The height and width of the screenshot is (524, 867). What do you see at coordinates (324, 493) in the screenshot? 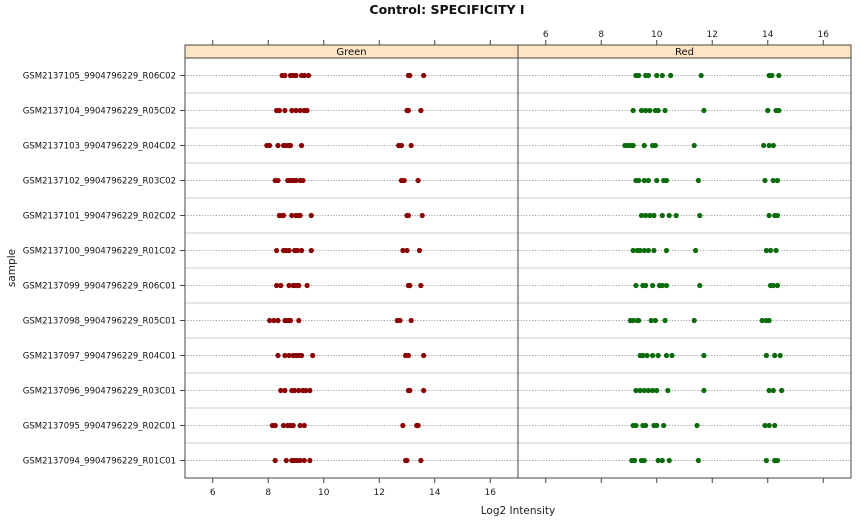
I see `x-tick-label: 10` at bounding box center [324, 493].